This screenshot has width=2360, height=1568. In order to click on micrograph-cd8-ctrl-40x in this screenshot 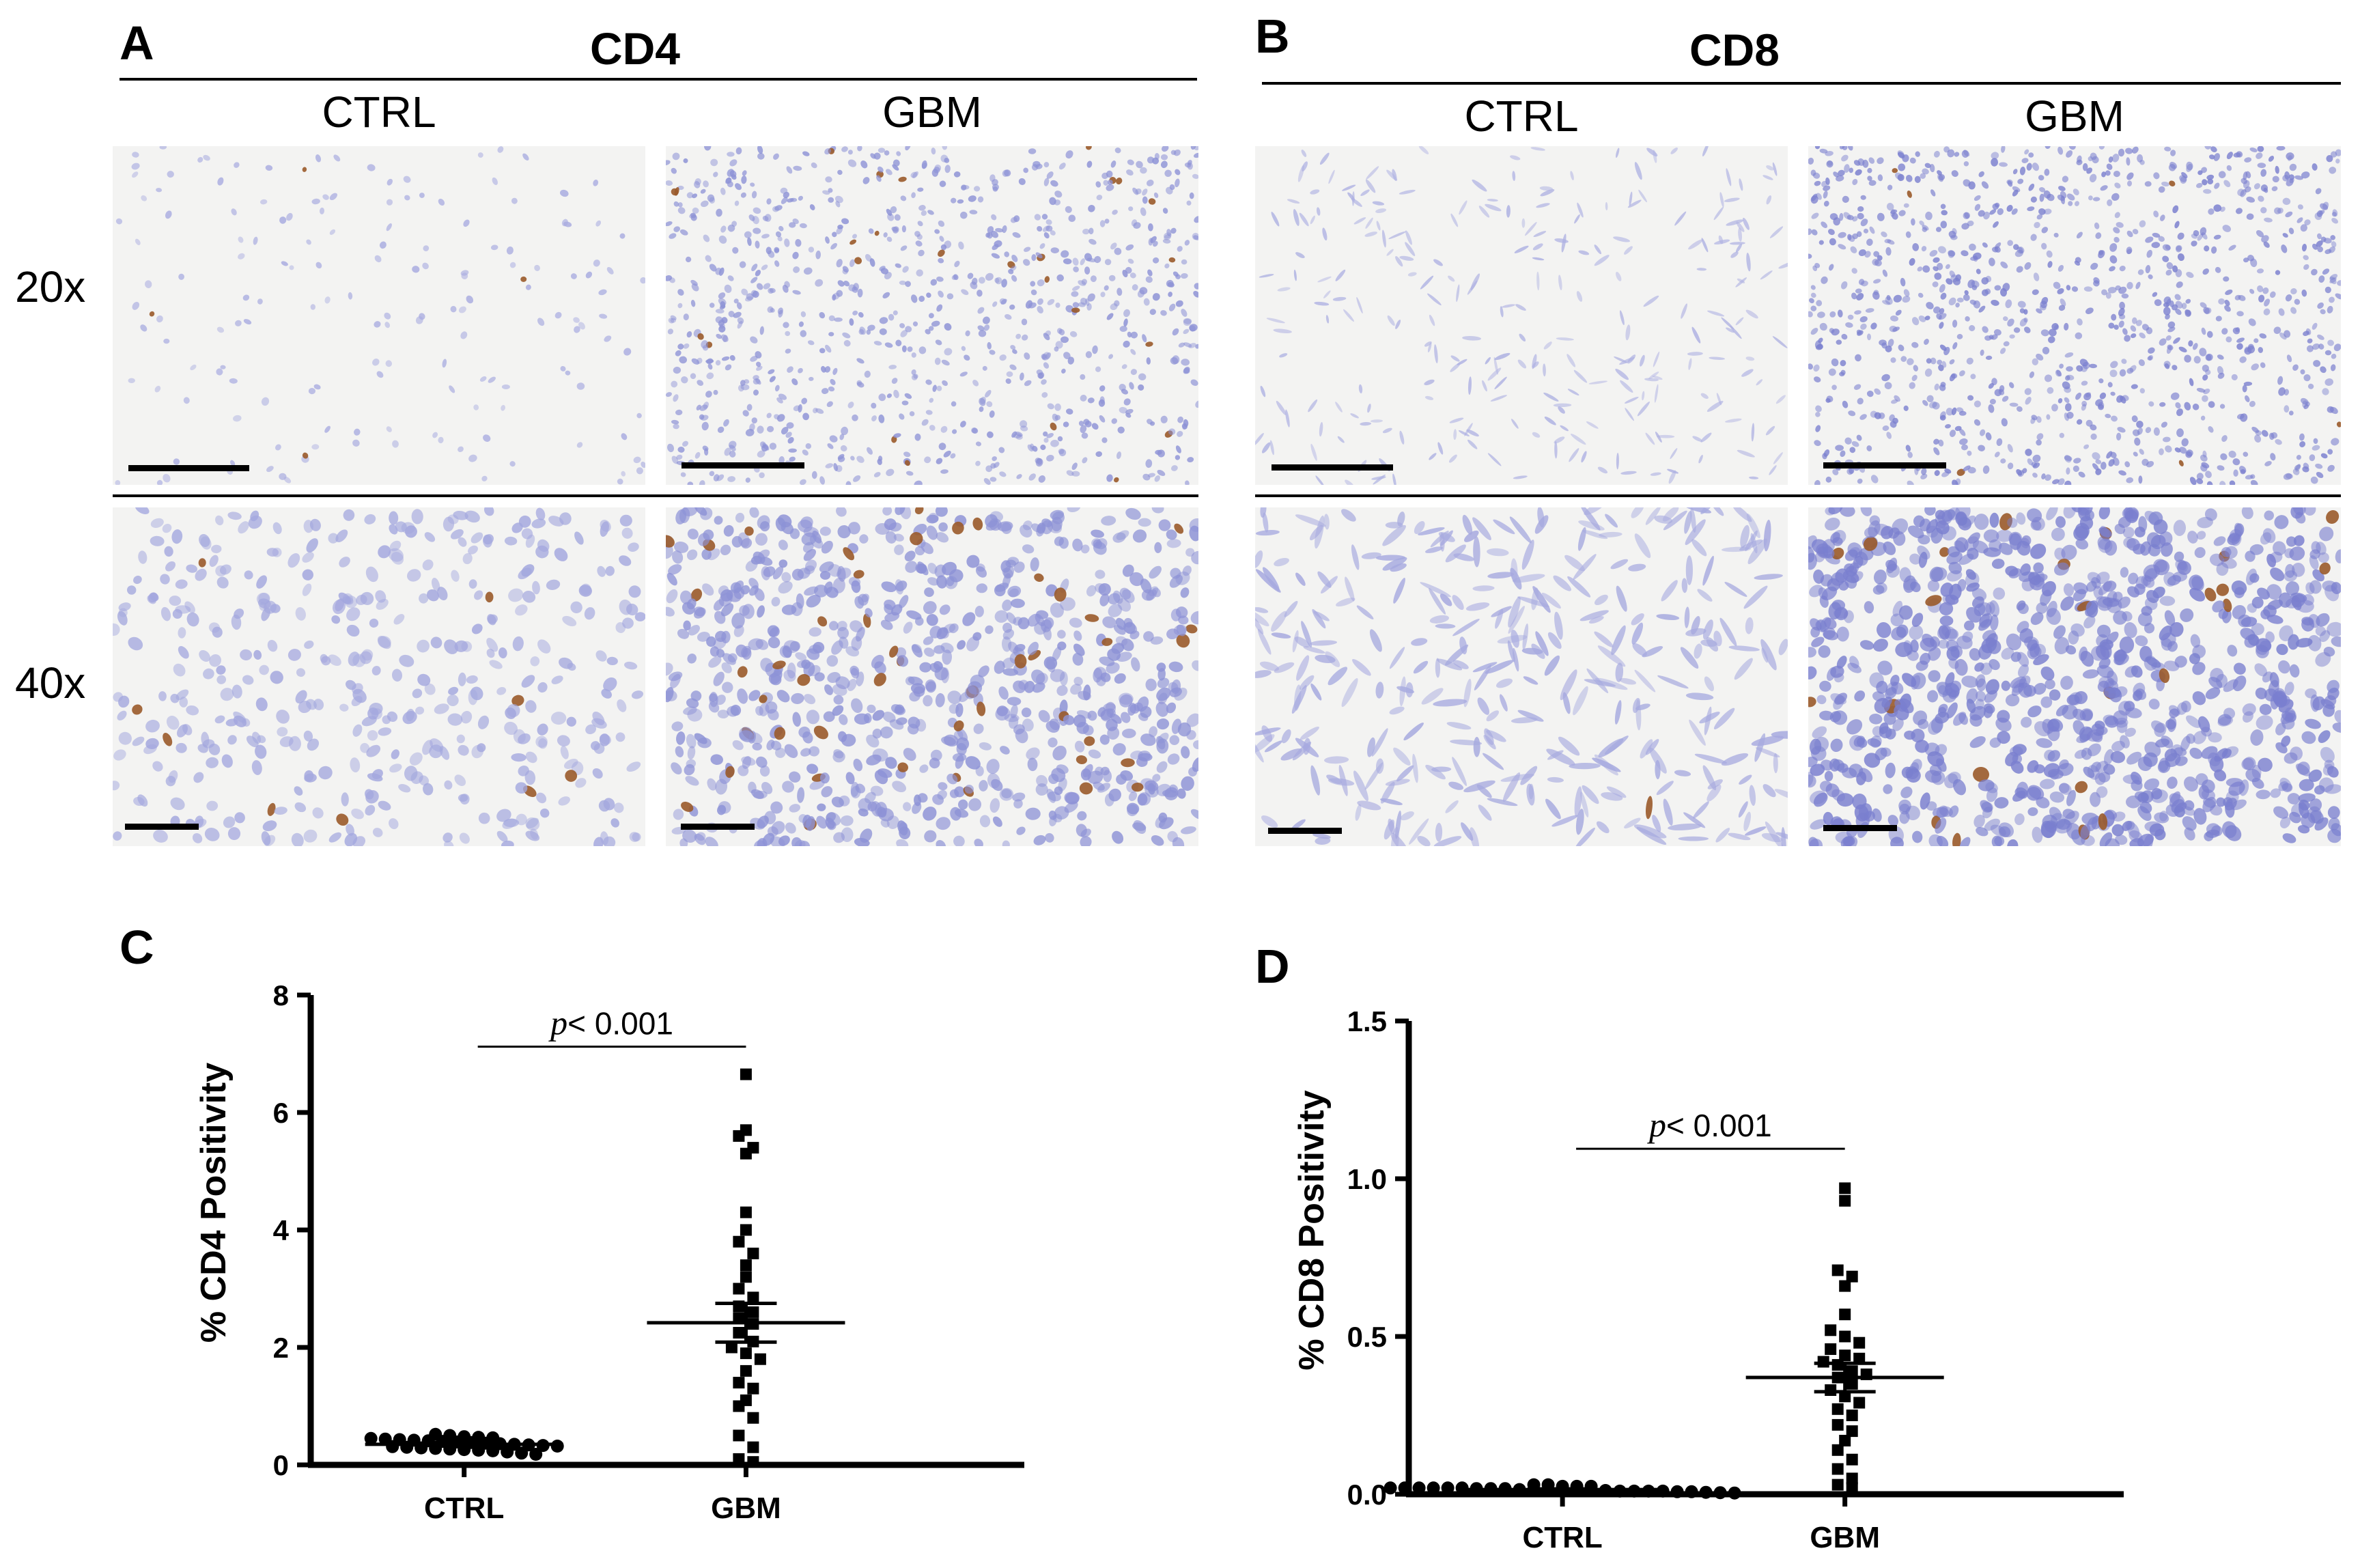, I will do `click(1521, 676)`.